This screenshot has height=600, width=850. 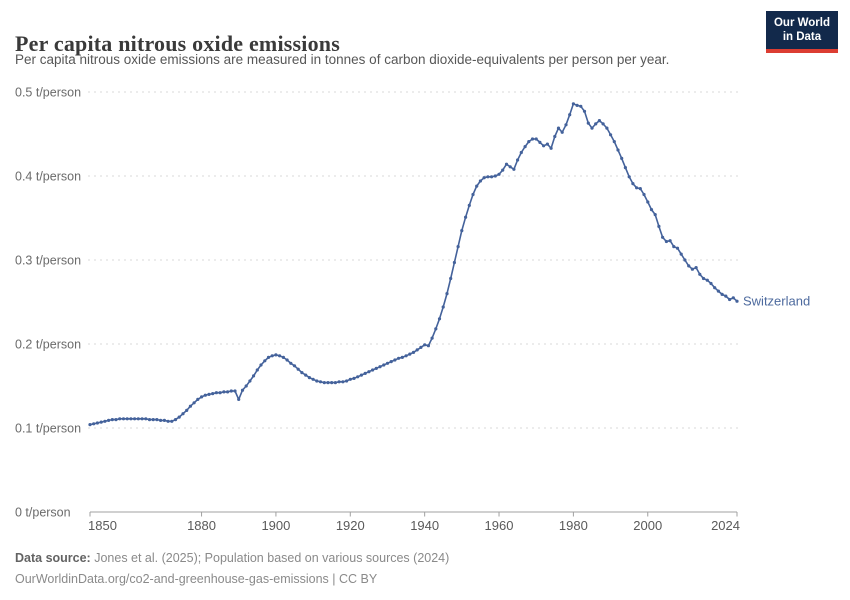 What do you see at coordinates (801, 32) in the screenshot?
I see `owid-logo: Our World in Data` at bounding box center [801, 32].